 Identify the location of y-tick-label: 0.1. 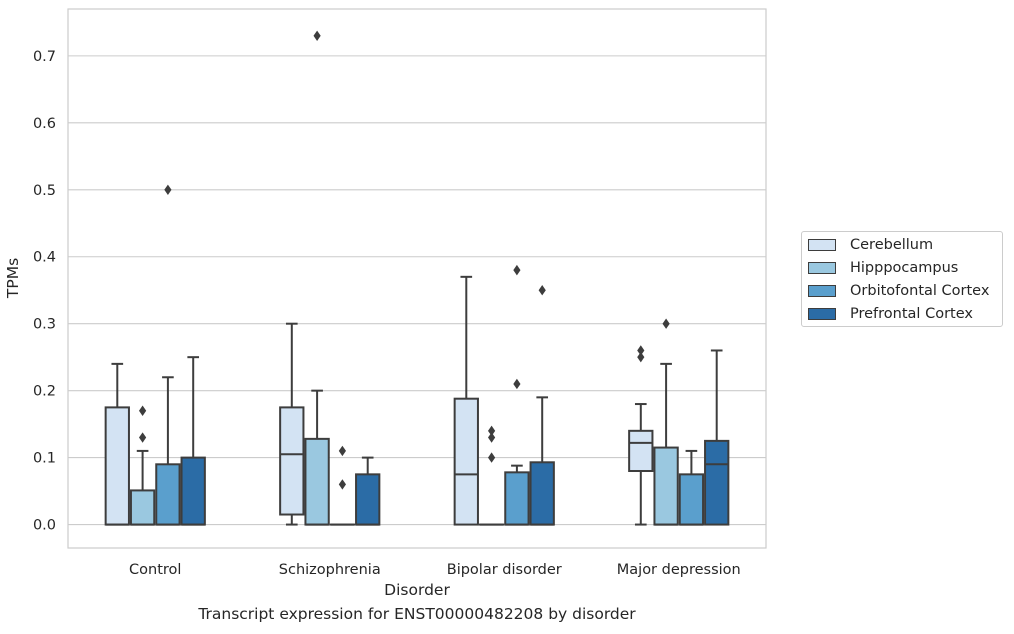
(44, 459).